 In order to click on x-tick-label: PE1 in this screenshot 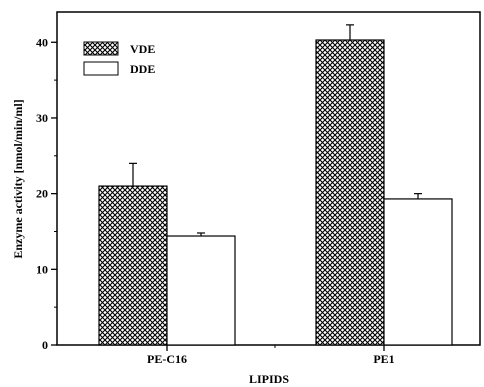, I will do `click(383, 359)`.